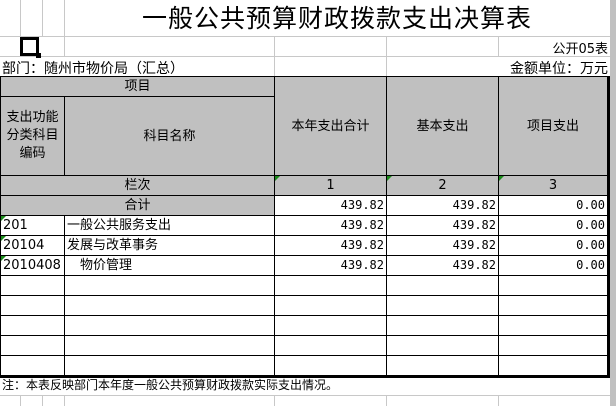 The width and height of the screenshot is (616, 406). Describe the element at coordinates (559, 69) in the screenshot. I see `unit-label: 金额单位：万元` at that location.